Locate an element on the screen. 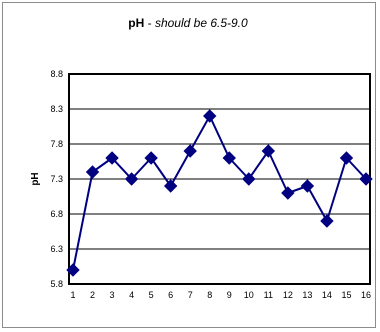  y-tick-label: 6.3 is located at coordinates (56, 249).